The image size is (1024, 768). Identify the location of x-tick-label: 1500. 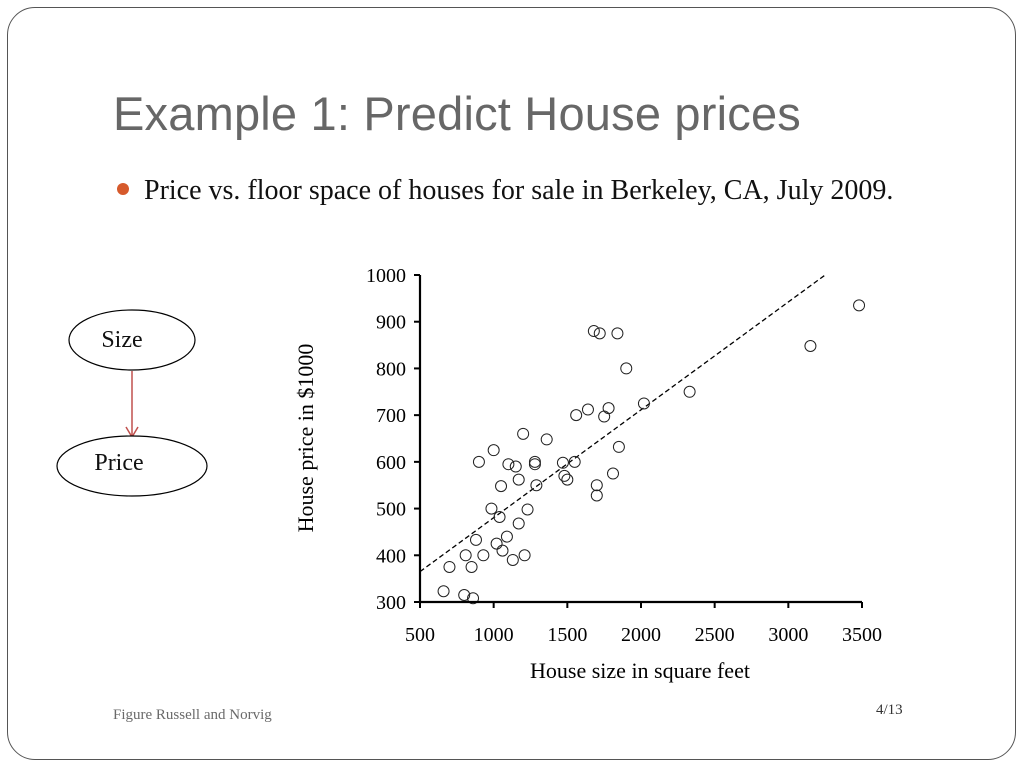
(567, 635).